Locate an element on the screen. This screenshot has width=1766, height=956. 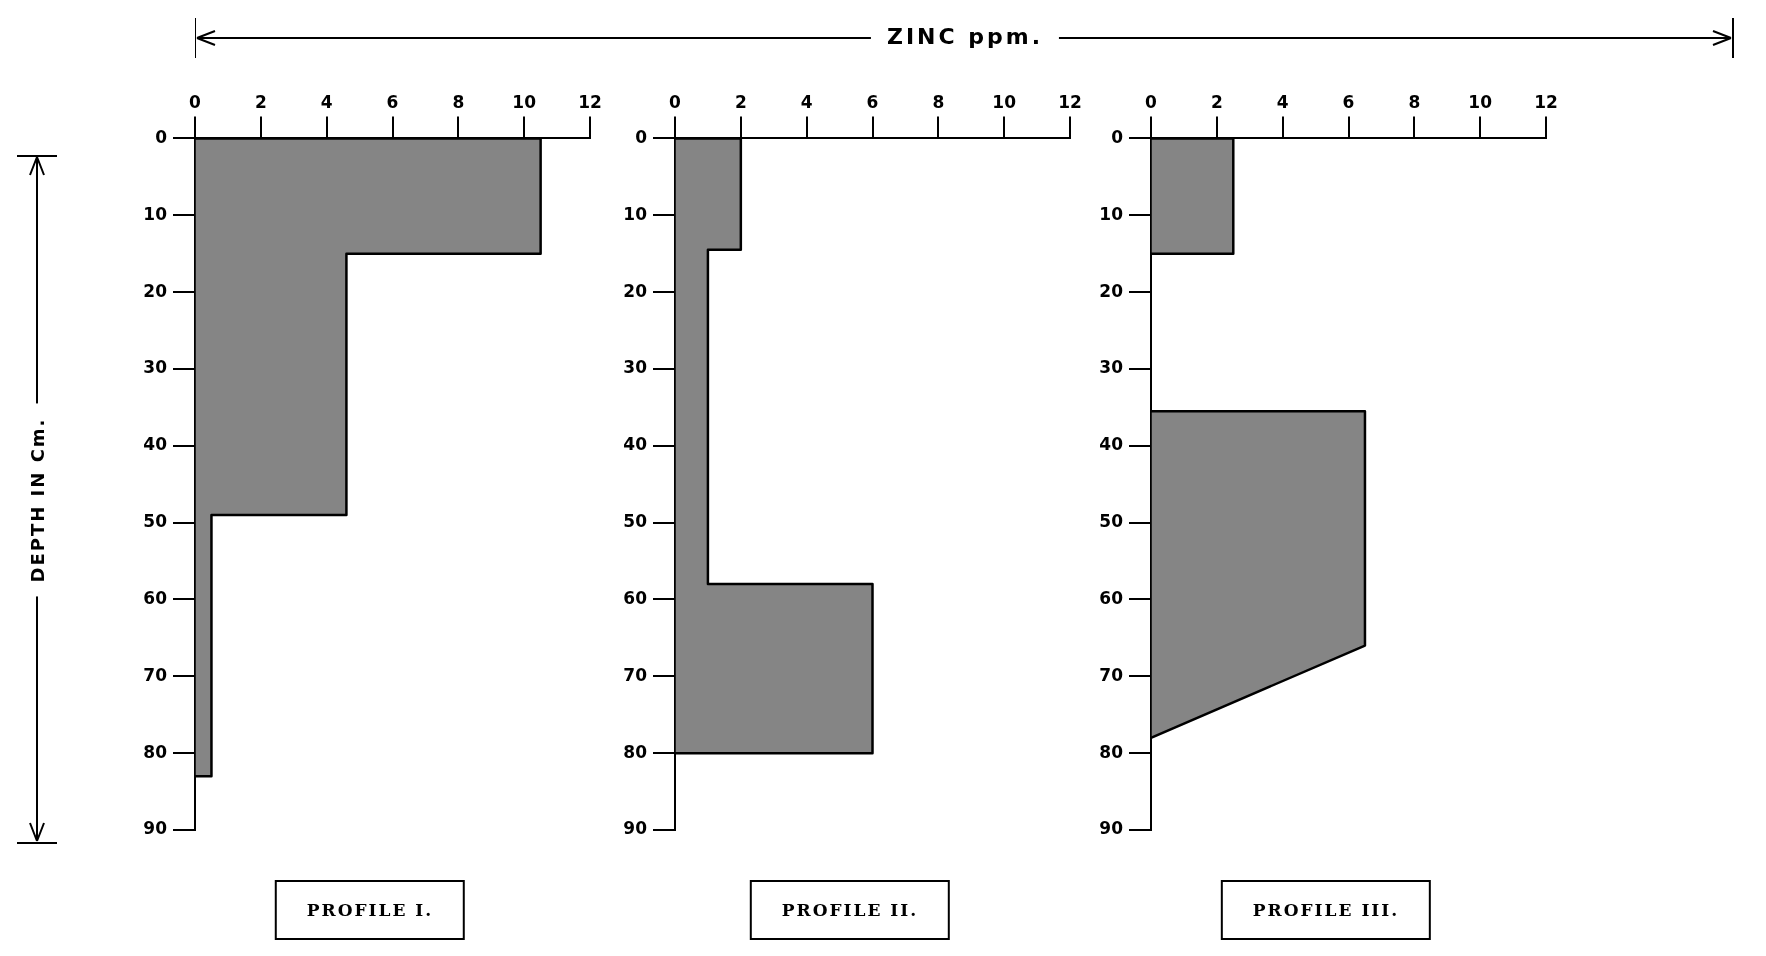
text: PROFILE III. is located at coordinates (1326, 910).